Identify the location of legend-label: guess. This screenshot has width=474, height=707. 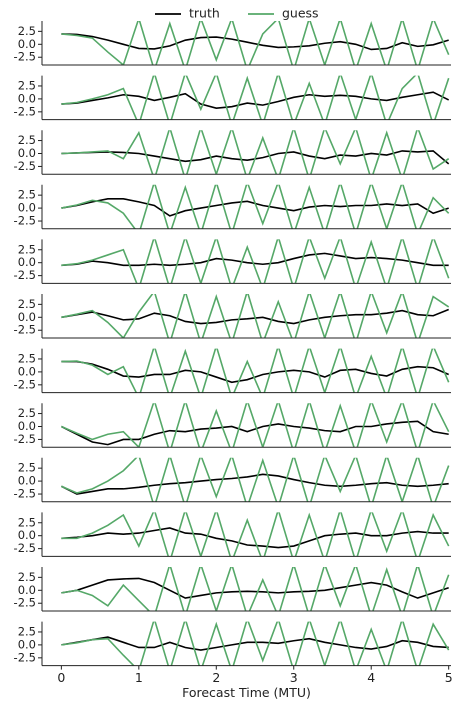
(300, 13).